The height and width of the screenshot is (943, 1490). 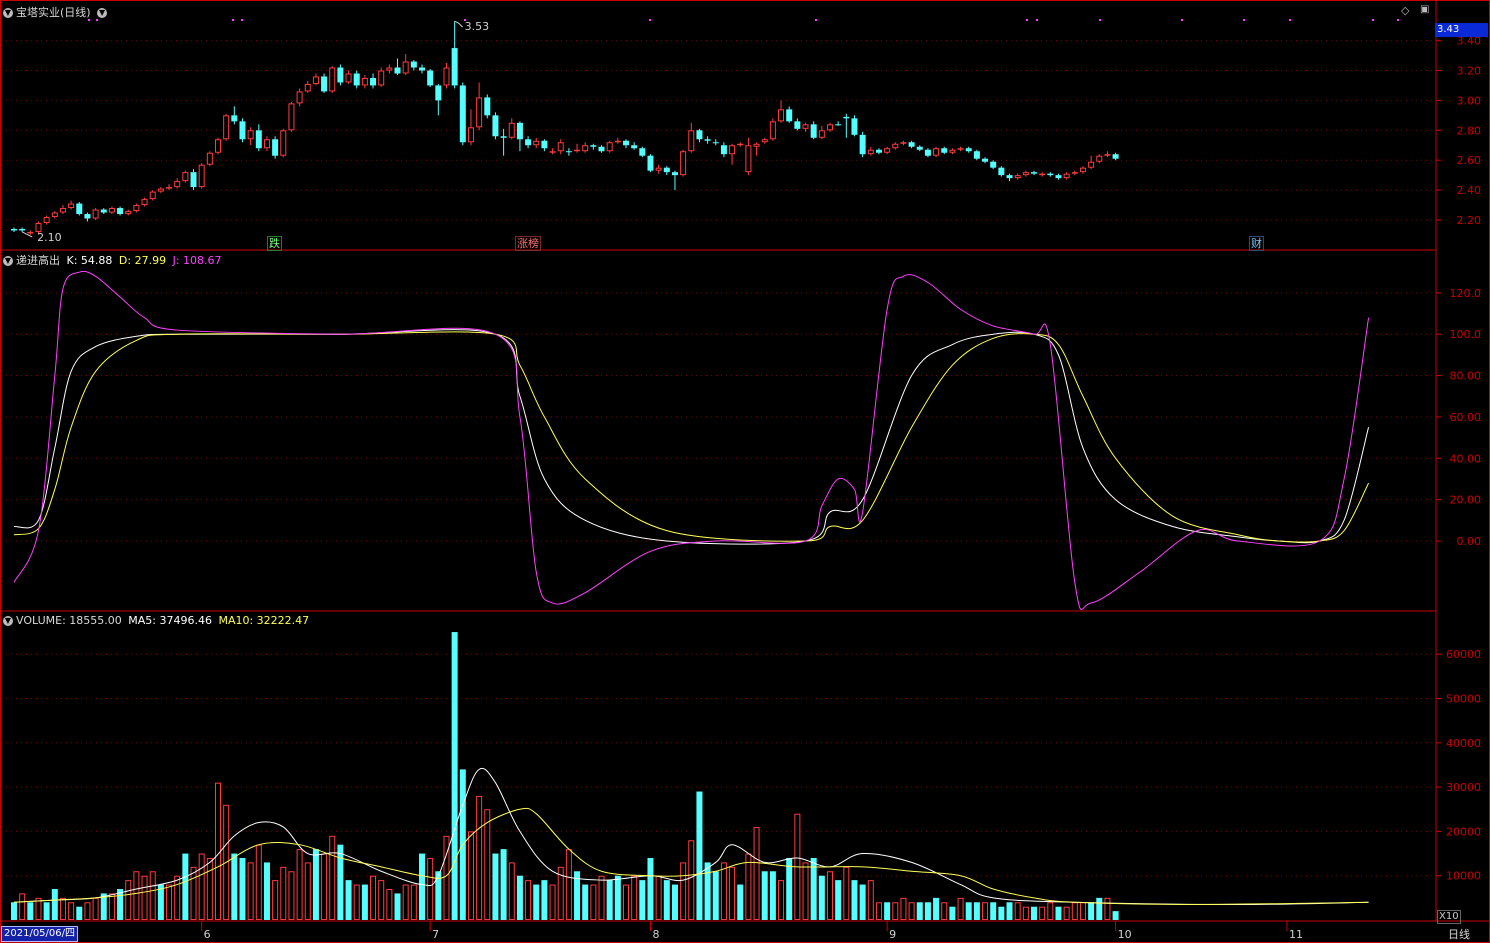 I want to click on dropdown-icon: ▼, so click(x=102, y=13).